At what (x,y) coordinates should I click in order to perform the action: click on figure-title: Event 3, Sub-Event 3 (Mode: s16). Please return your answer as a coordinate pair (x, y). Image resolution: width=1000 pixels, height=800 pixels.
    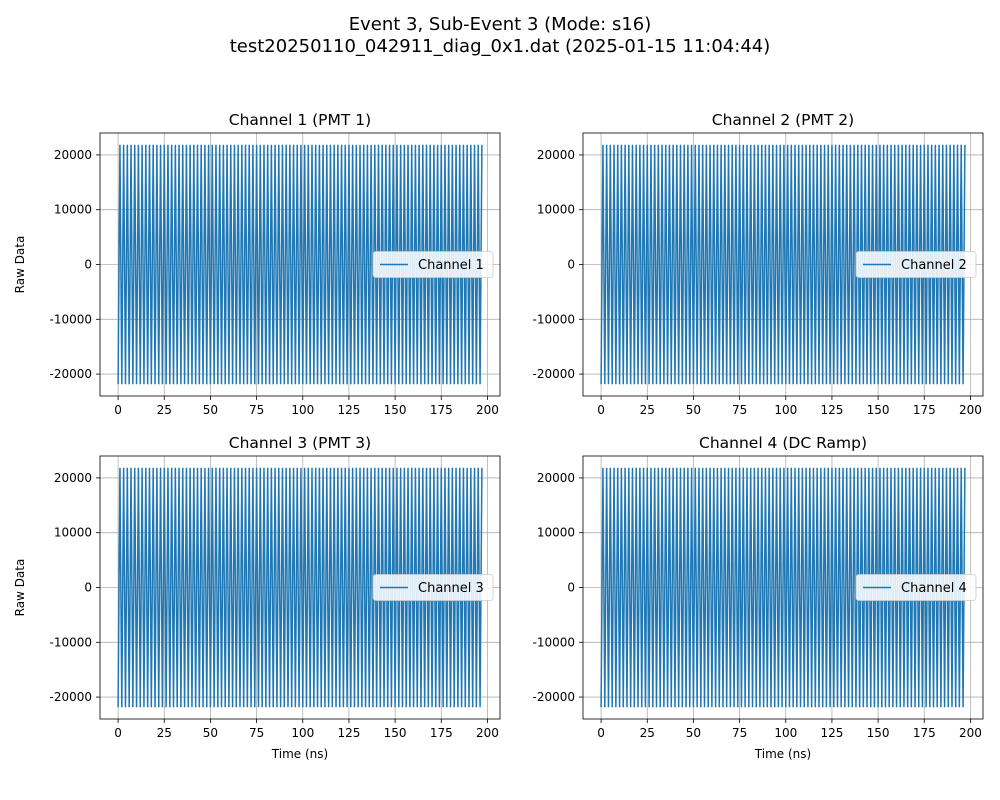
    Looking at the image, I should click on (500, 24).